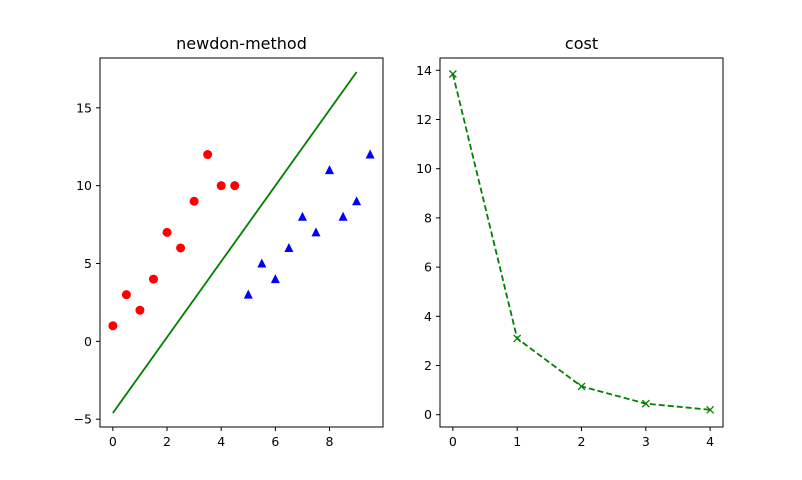 The width and height of the screenshot is (802, 480). Describe the element at coordinates (84, 107) in the screenshot. I see `y-tick-label: 15` at that location.